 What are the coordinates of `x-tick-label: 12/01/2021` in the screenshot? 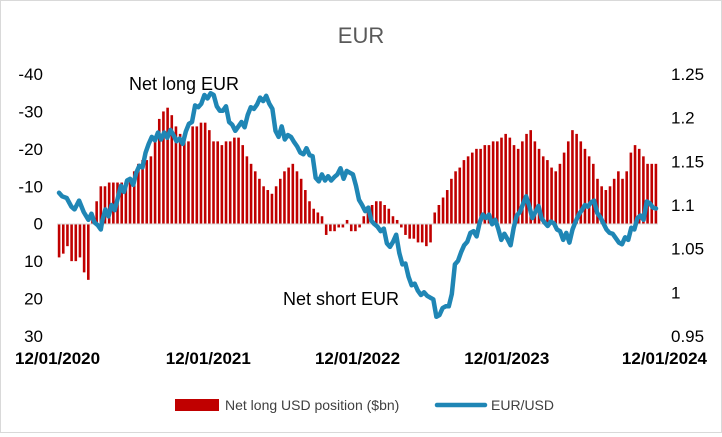 It's located at (208, 358).